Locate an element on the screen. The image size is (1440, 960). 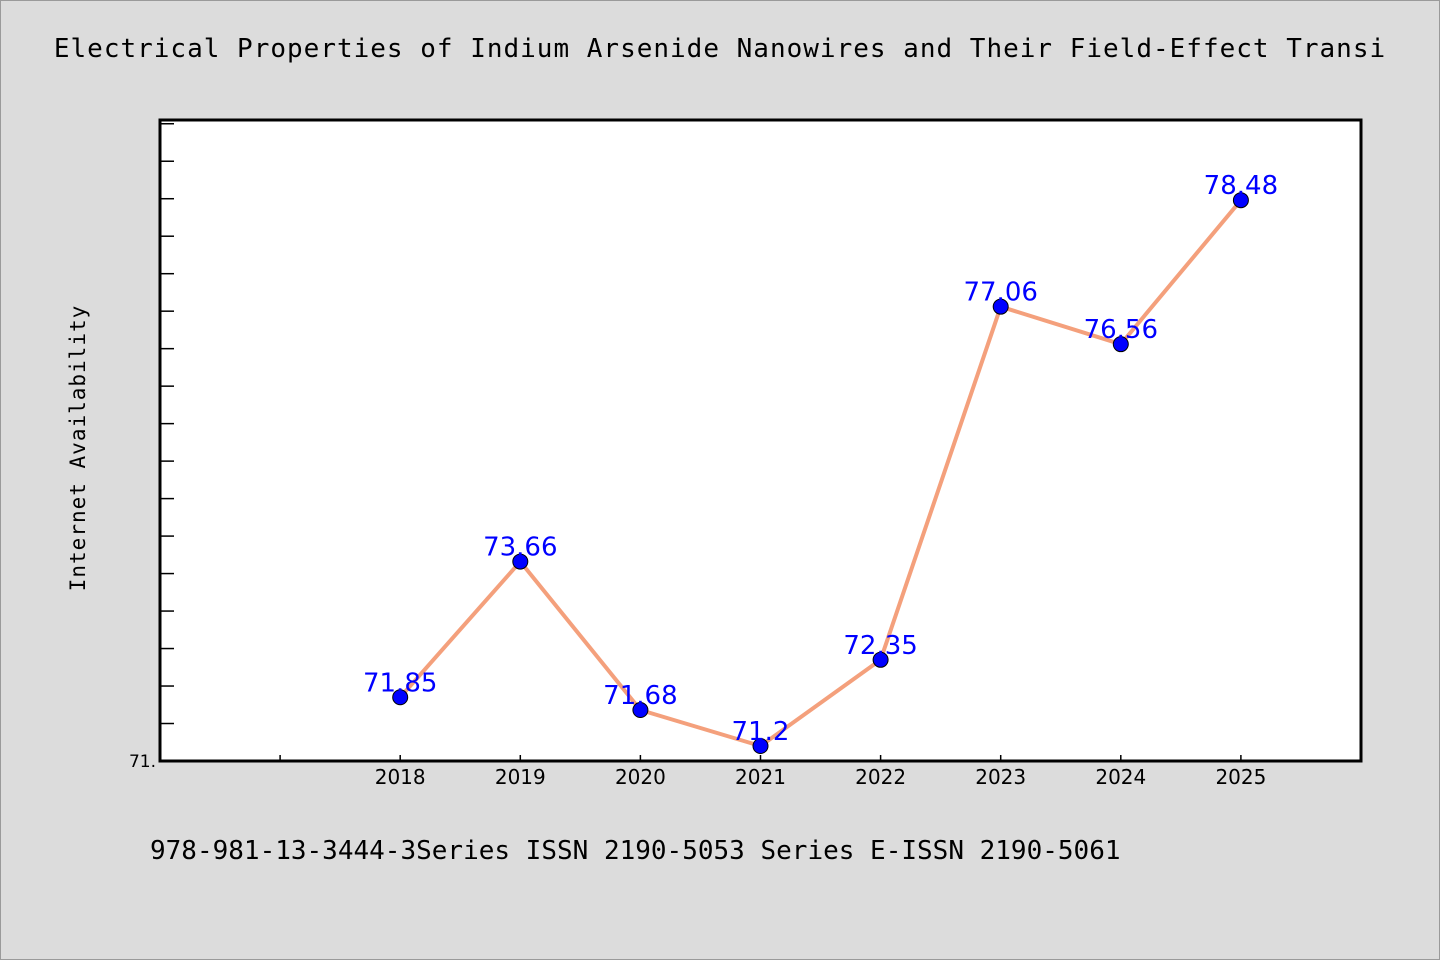
data-label: 73.66 is located at coordinates (520, 548).